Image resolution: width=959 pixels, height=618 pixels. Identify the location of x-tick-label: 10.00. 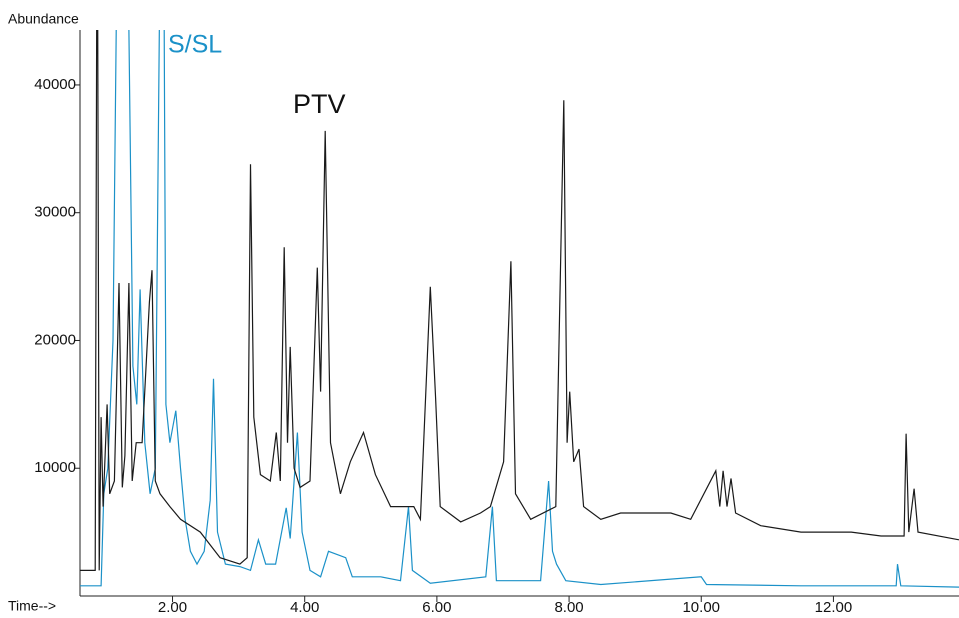
(701, 607).